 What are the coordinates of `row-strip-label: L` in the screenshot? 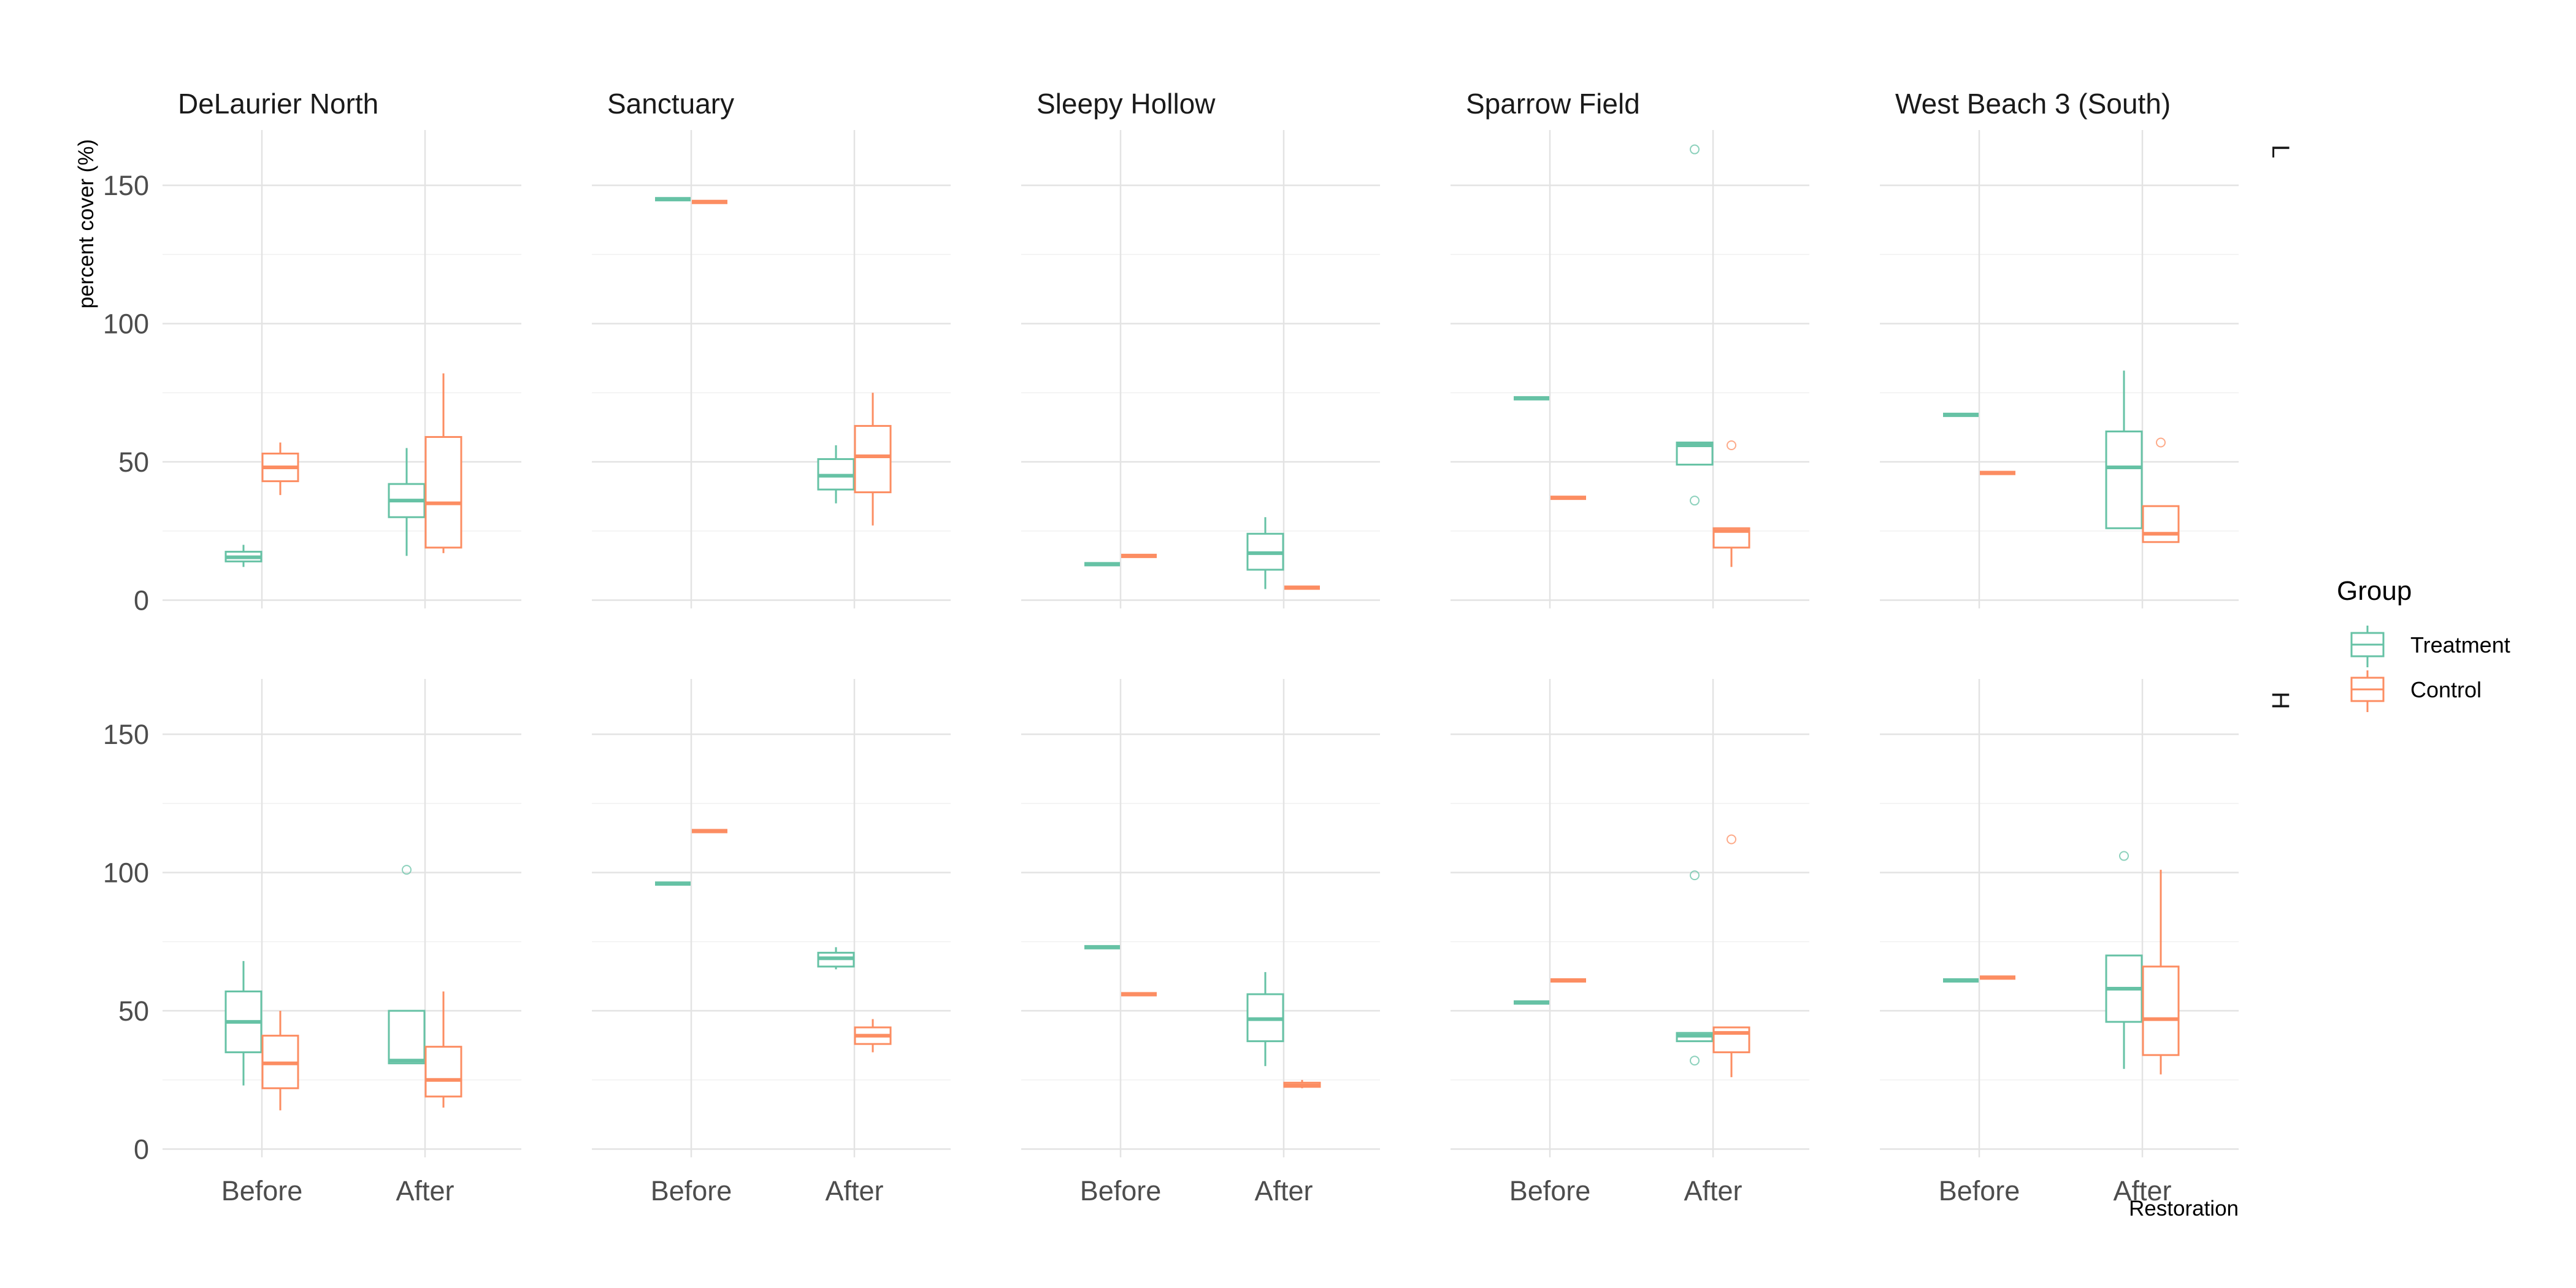 It's located at (2280, 151).